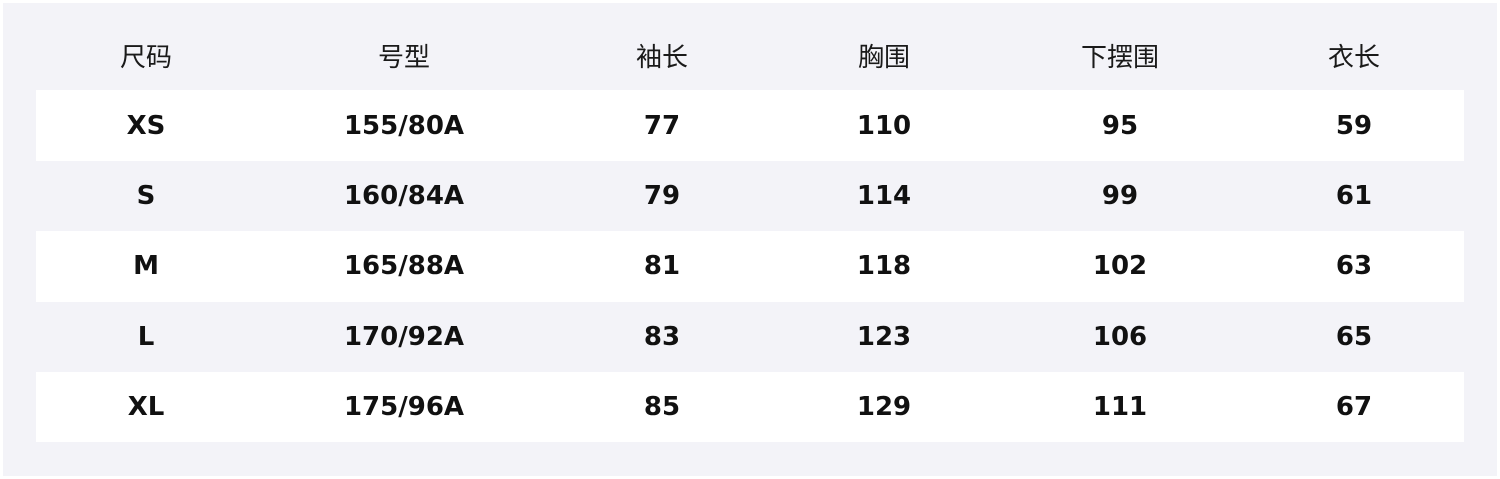 This screenshot has width=1500, height=479. I want to click on table-cell: 175/96A, so click(404, 407).